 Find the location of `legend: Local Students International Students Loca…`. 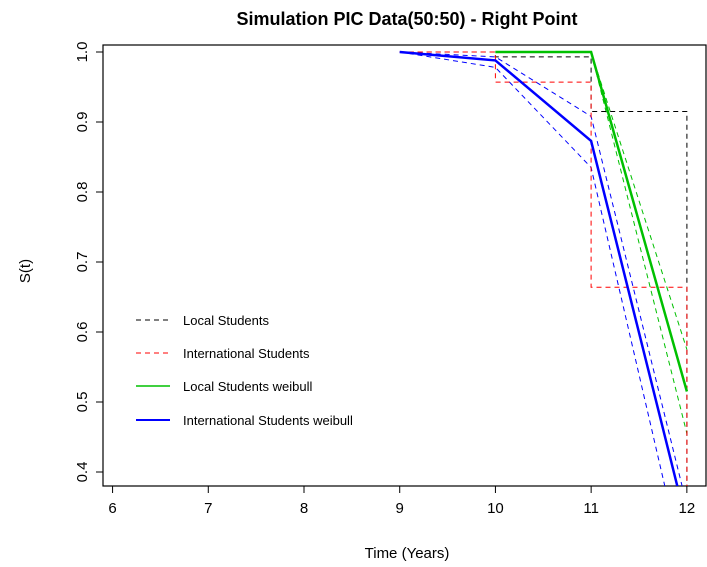

legend: Local Students International Students Loca… is located at coordinates (244, 370).